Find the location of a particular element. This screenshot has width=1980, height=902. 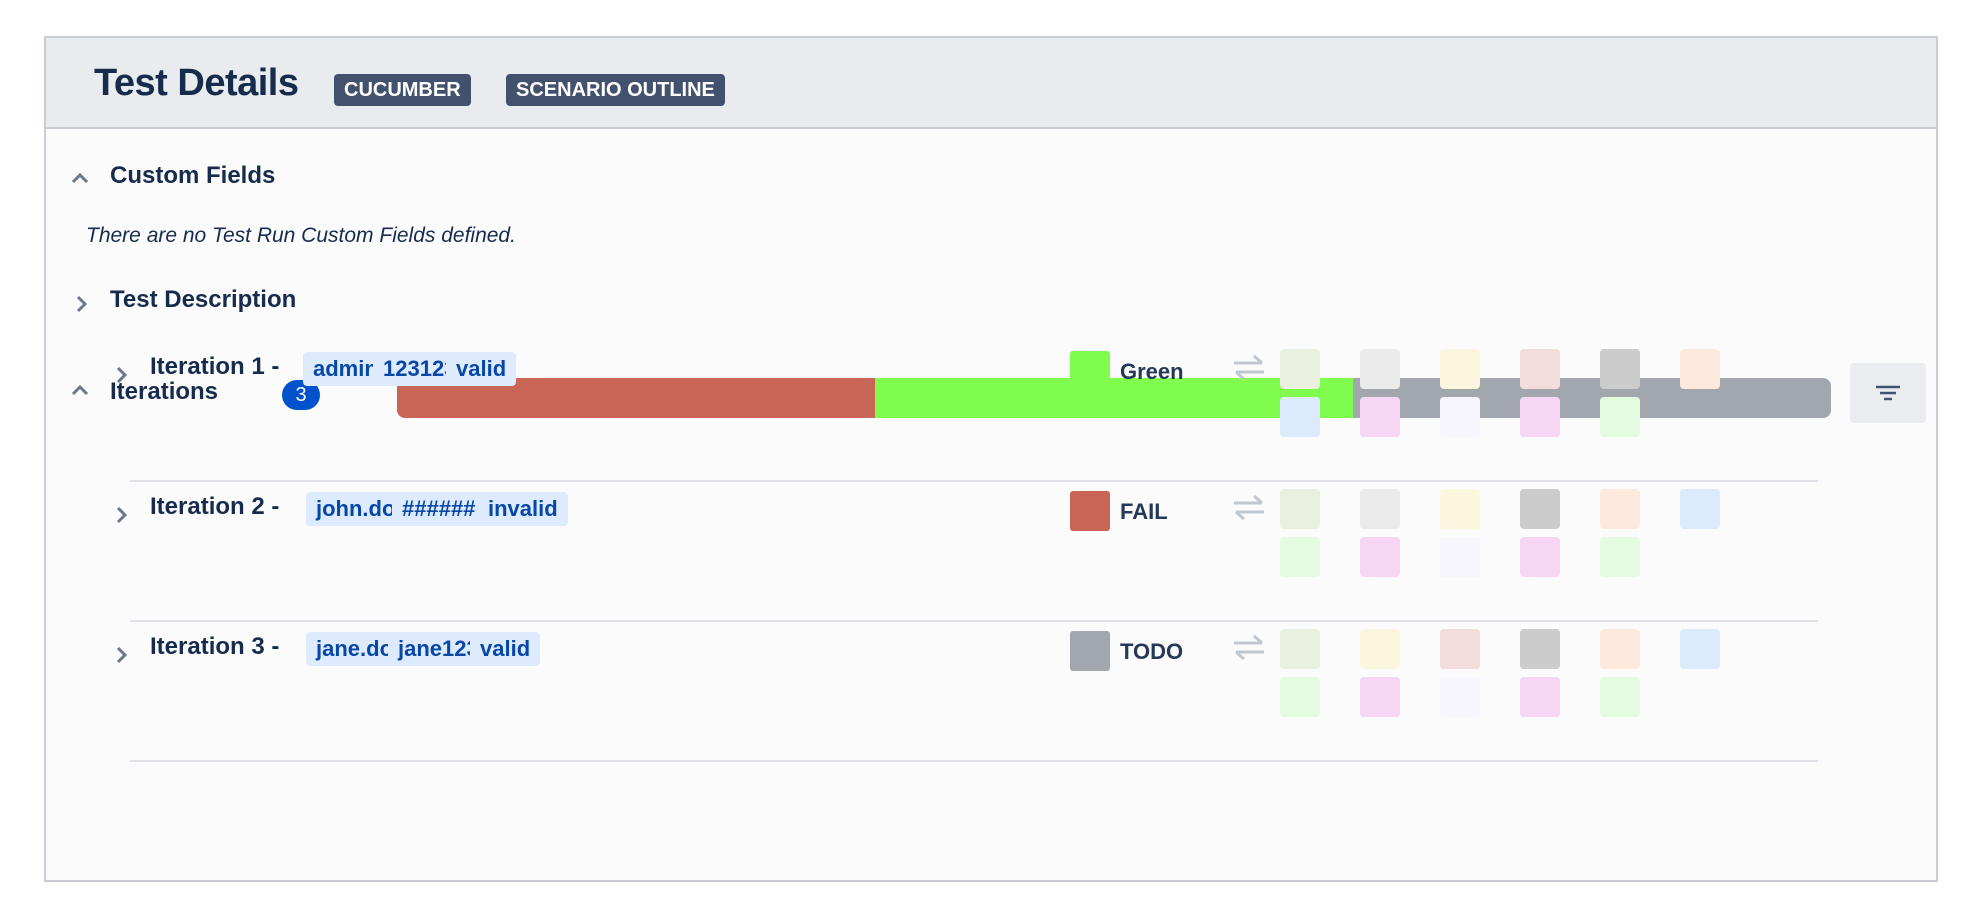

filter-icon is located at coordinates (1888, 393).